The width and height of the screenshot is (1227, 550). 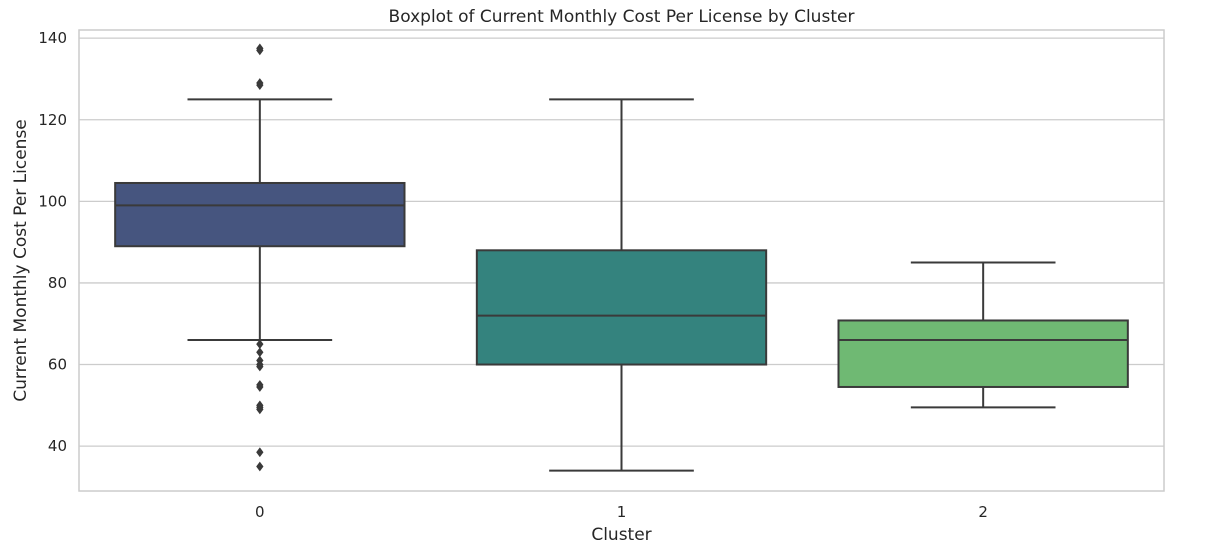 What do you see at coordinates (52, 120) in the screenshot?
I see `y-tick-label-120: 120` at bounding box center [52, 120].